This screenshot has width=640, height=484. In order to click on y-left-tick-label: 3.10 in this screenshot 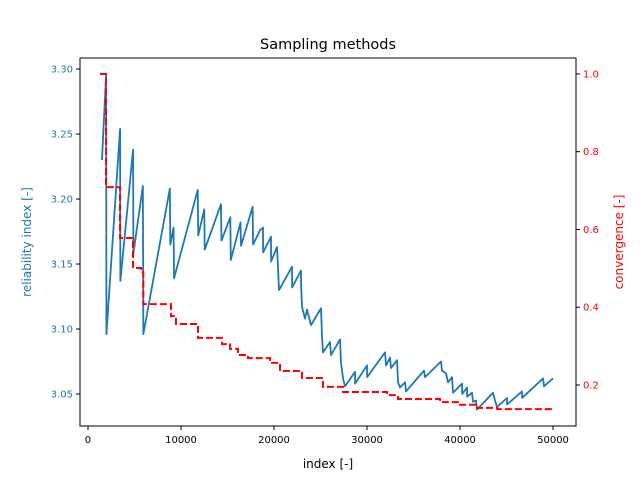, I will do `click(62, 330)`.